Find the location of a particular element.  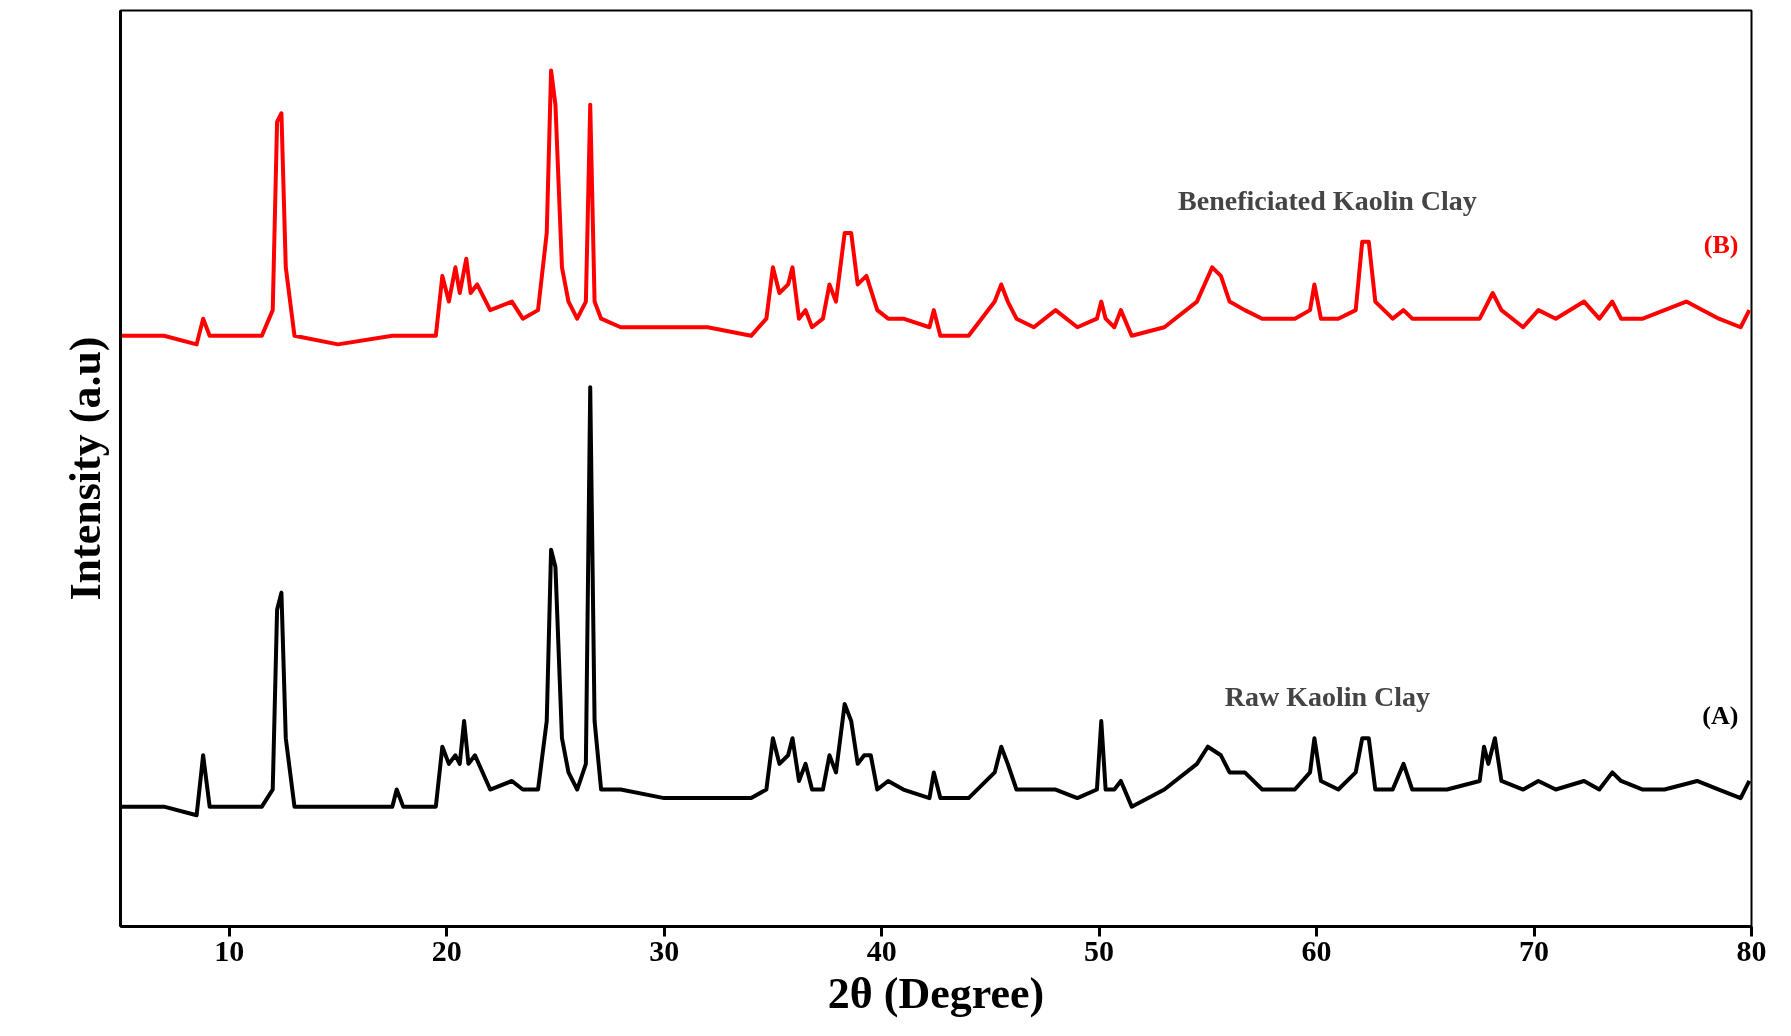

x-tick-label: 70 is located at coordinates (1534, 950).